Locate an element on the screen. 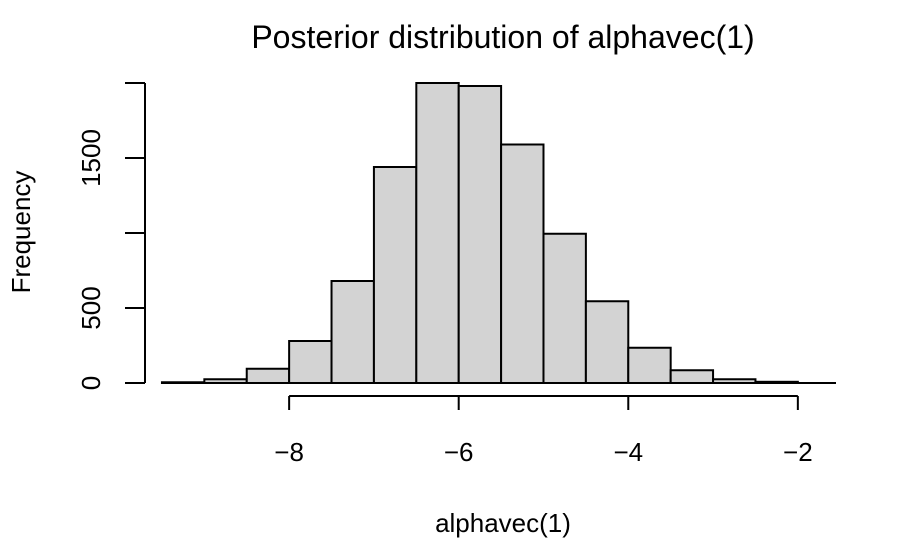  y-tick-label: 0 is located at coordinates (91, 383).